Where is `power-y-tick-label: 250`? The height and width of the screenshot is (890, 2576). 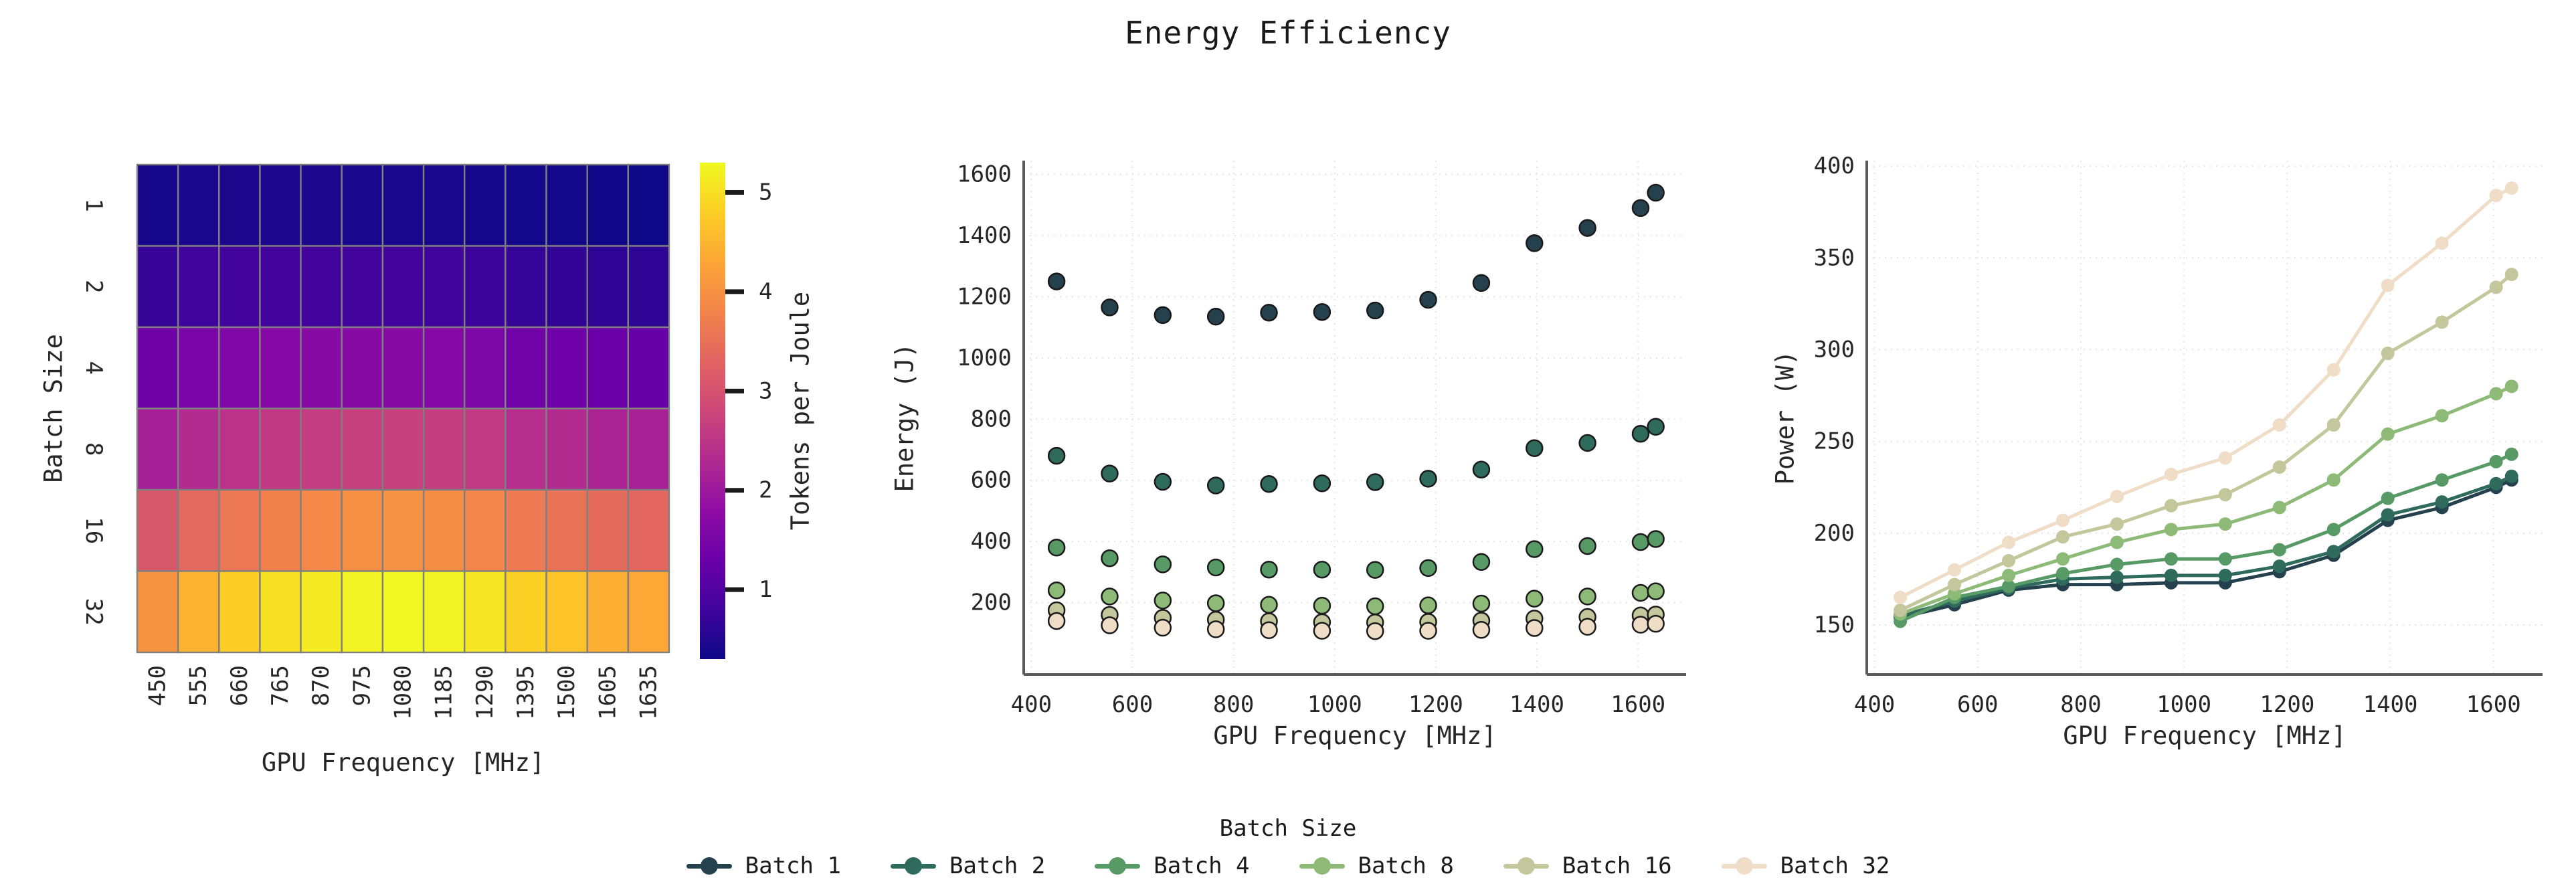 power-y-tick-label: 250 is located at coordinates (1834, 442).